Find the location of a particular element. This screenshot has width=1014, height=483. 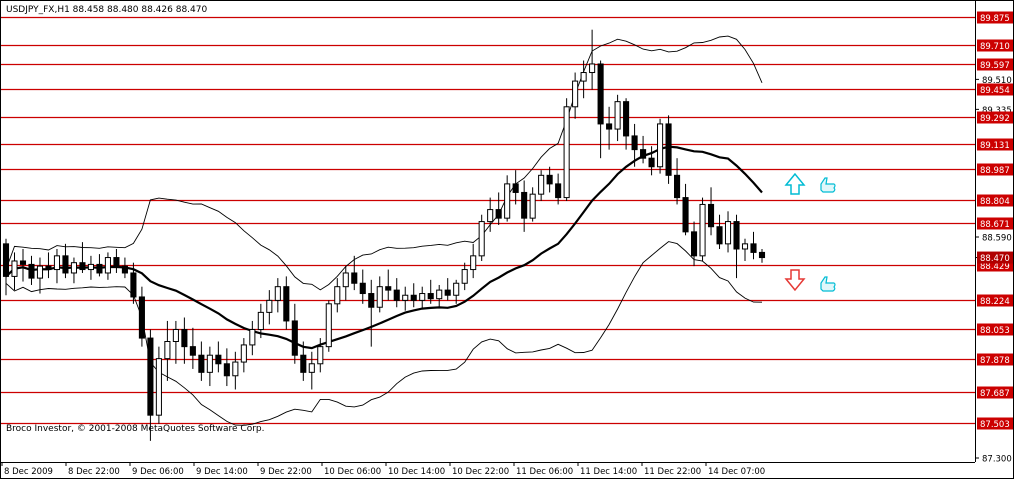

chart-title: USDJPY_FX,H1 88.458 88.480 88.426 88.470 is located at coordinates (106, 10).